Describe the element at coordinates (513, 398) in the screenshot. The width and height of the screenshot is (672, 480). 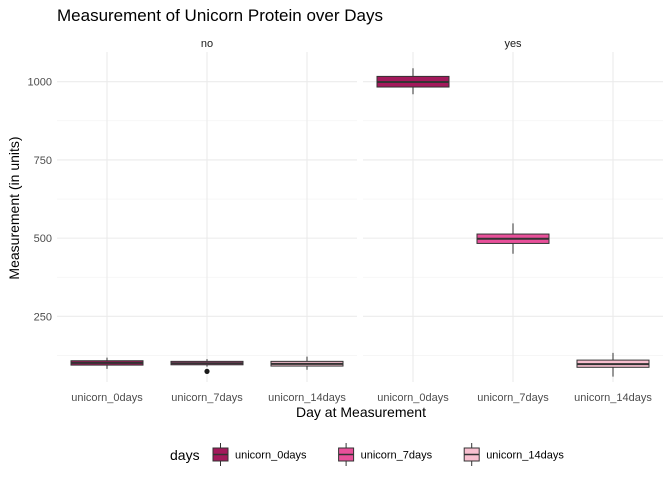
I see `x-tick-label-yes: unicorn_7days` at that location.